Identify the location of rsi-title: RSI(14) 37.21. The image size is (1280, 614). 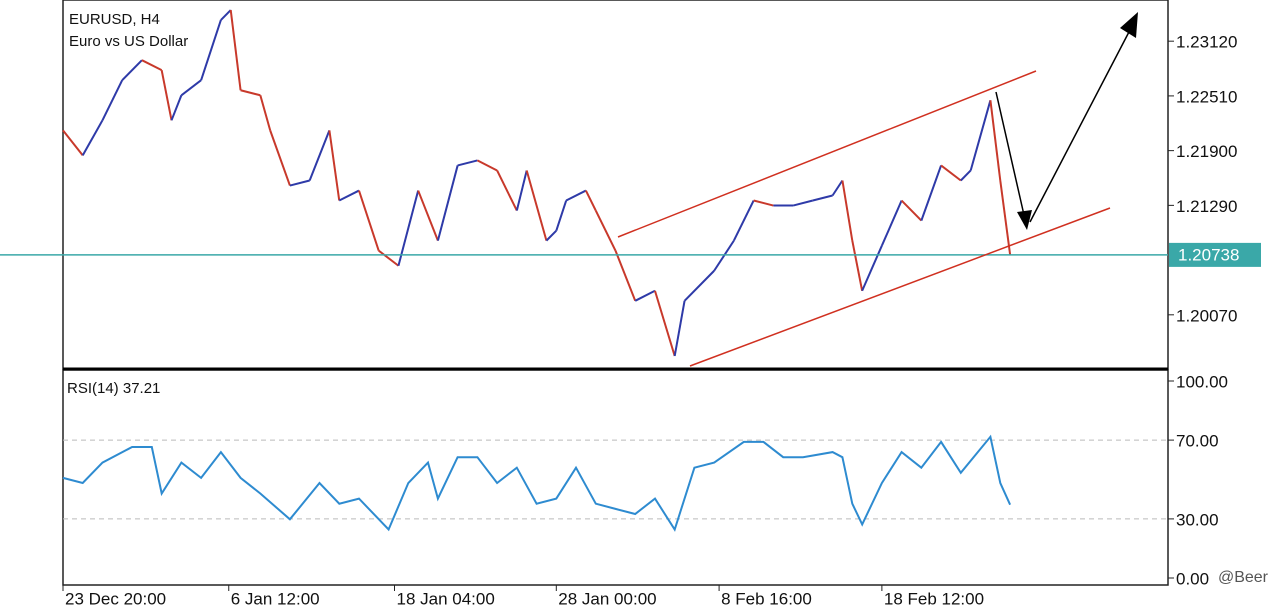
(113, 388).